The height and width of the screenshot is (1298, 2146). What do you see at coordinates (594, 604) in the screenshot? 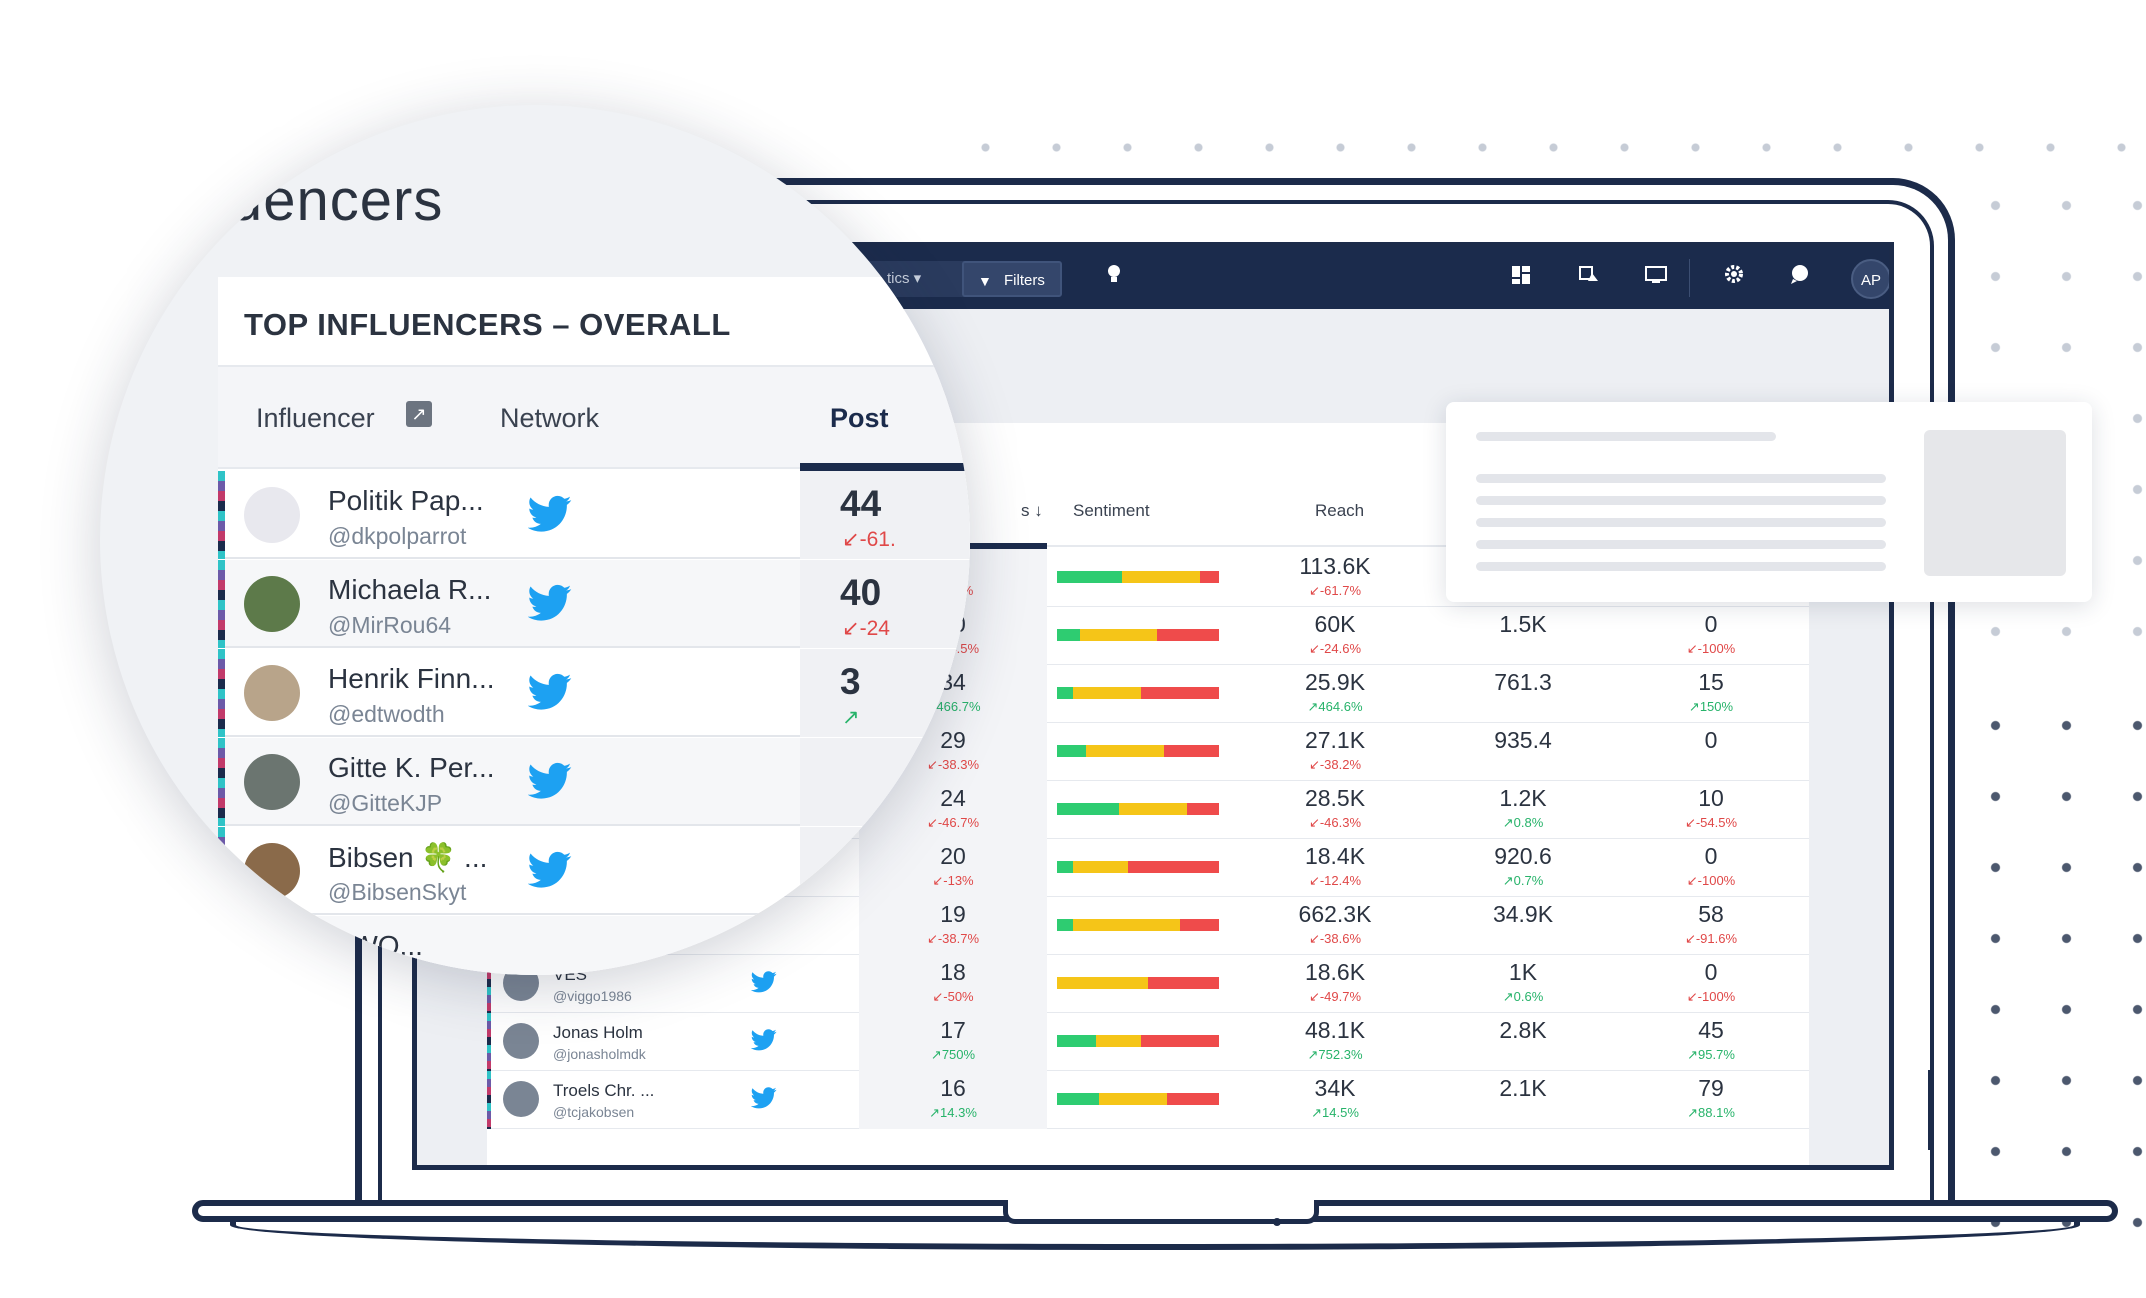
I see `table-row: Michaela R... @MirRou64 40 ↙-24` at bounding box center [594, 604].